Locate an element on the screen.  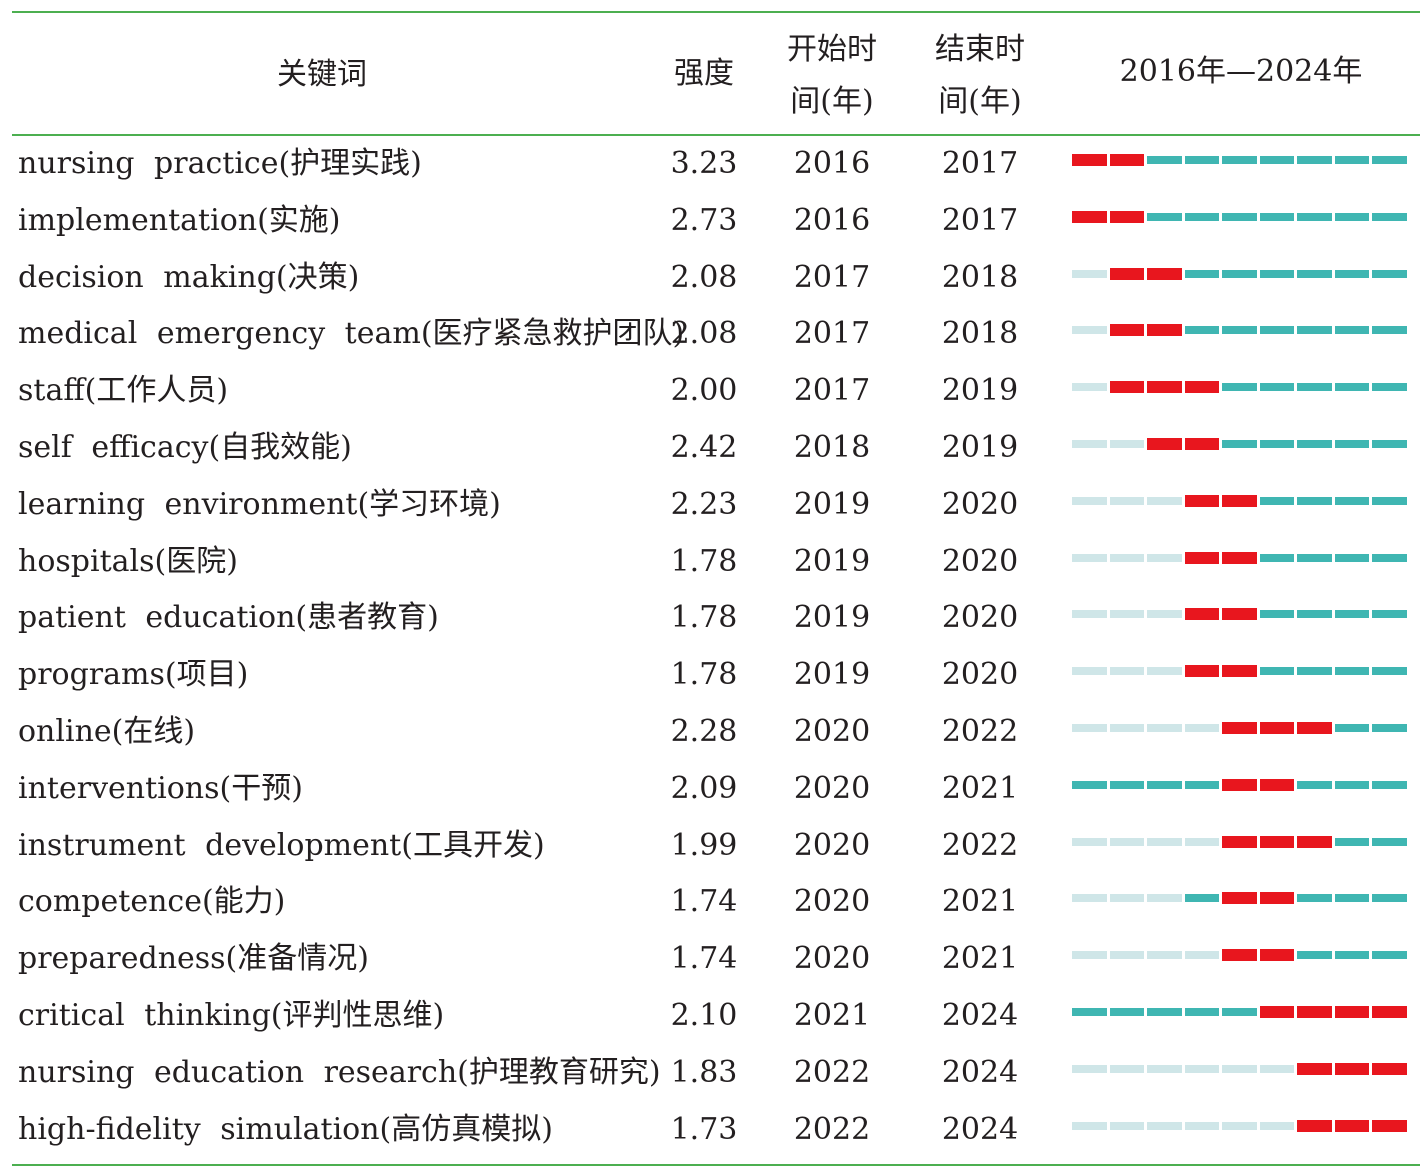
top-rule is located at coordinates (716, 12).